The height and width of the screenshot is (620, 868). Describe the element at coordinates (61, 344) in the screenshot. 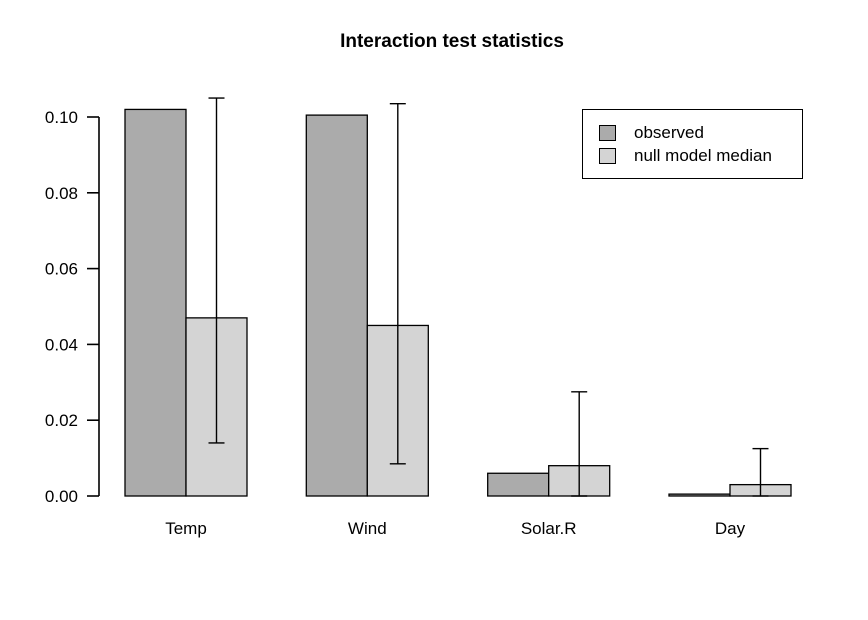

I see `y-tick-label: 0.04` at that location.